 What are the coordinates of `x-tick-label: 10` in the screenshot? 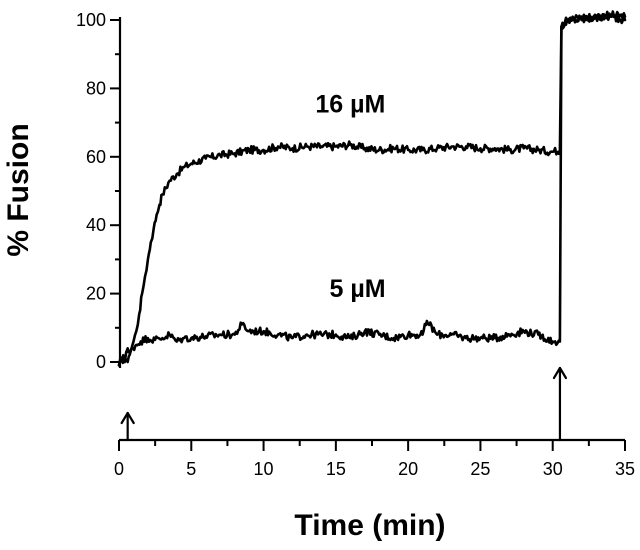 It's located at (264, 469).